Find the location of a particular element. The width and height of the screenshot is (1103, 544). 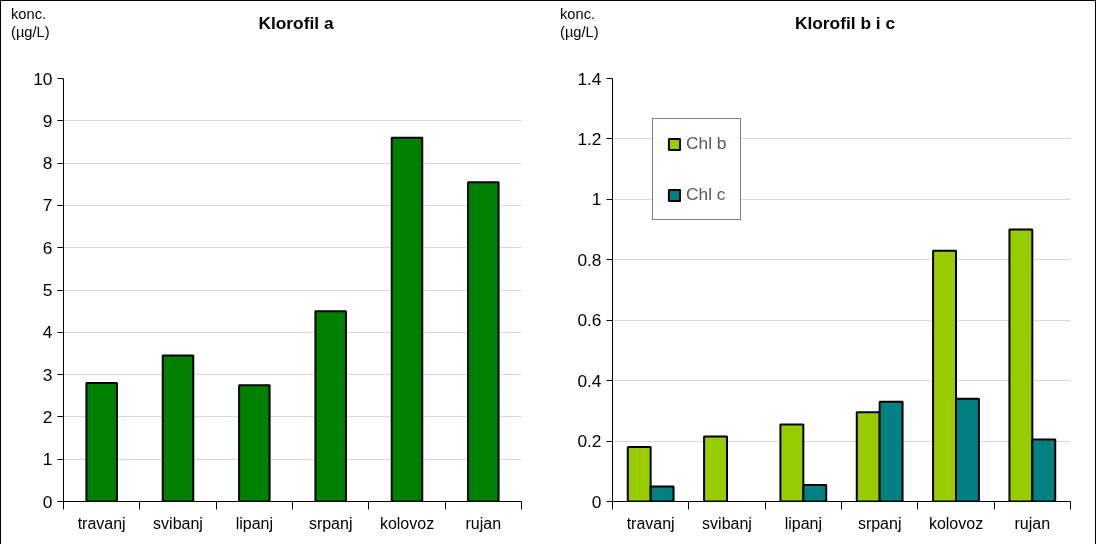

y-tick-label: 0.8 is located at coordinates (589, 259).